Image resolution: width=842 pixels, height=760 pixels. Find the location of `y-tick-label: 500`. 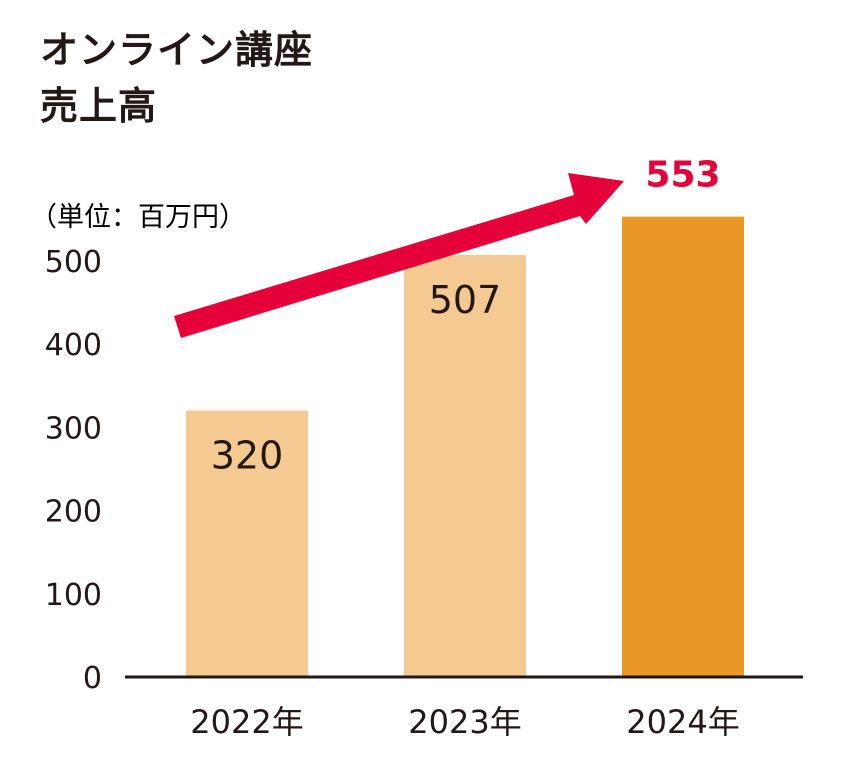

y-tick-label: 500 is located at coordinates (73, 262).